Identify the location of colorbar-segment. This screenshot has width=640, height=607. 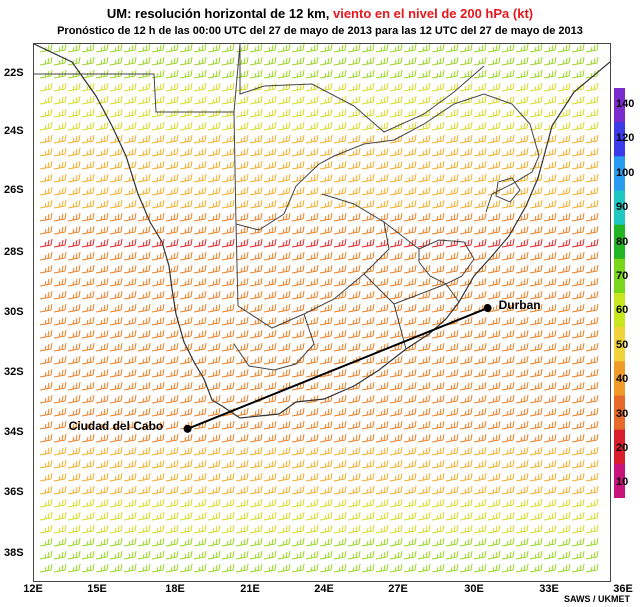
(619, 413).